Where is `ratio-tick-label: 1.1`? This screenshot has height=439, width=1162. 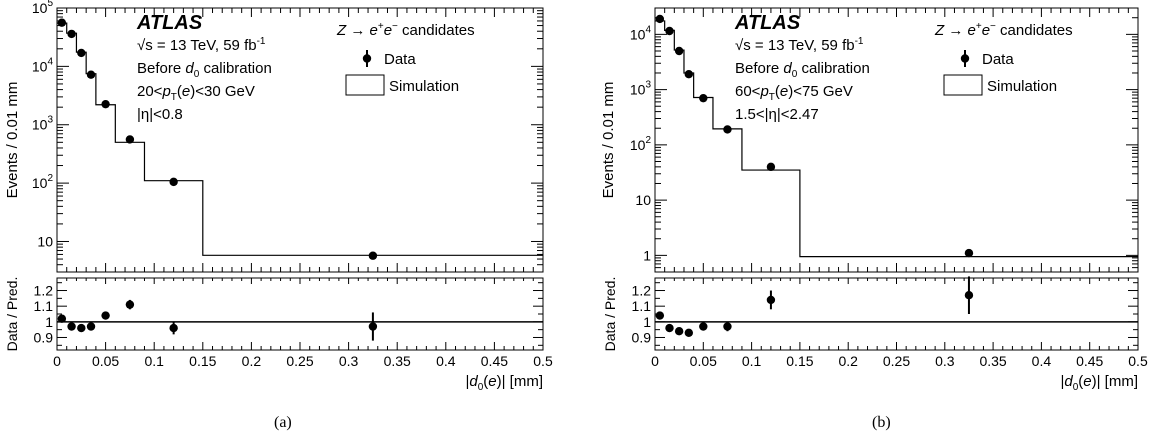 ratio-tick-label: 1.1 is located at coordinates (44, 306).